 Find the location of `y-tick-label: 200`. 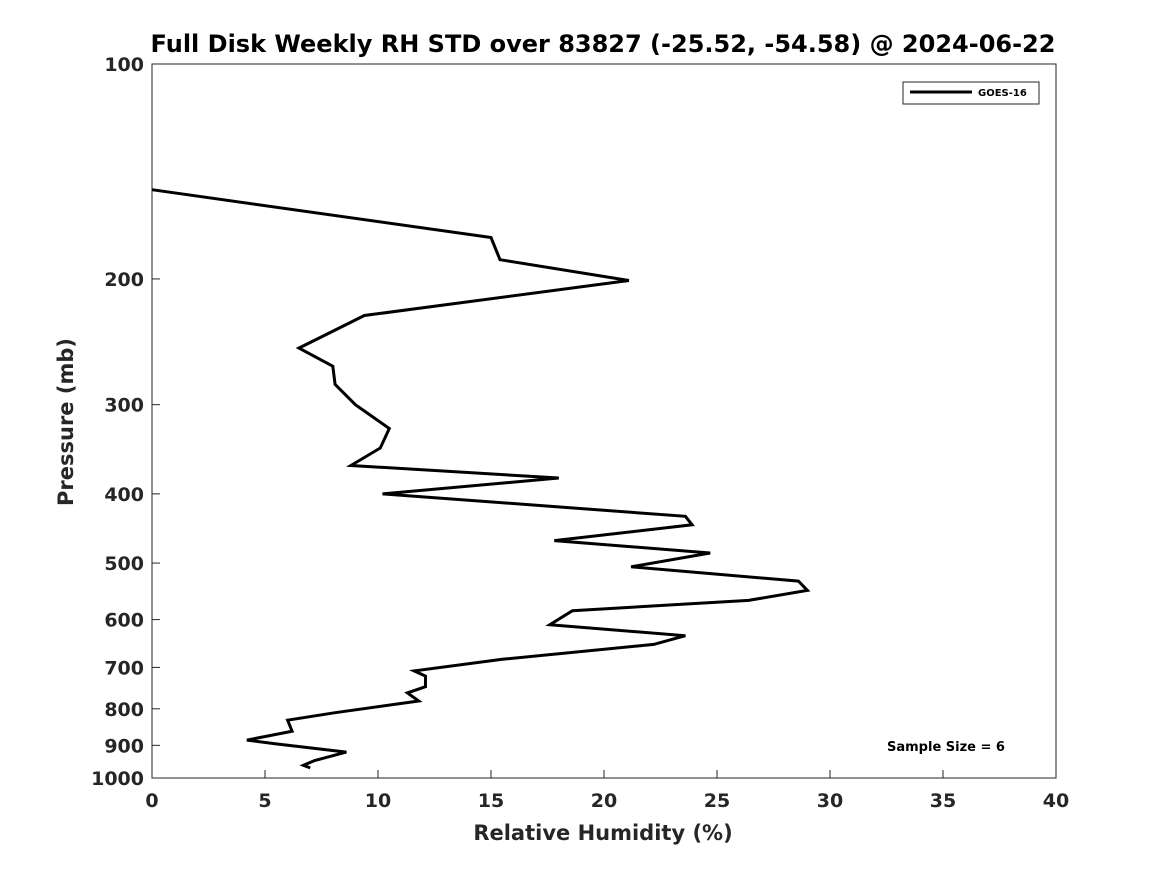

y-tick-label: 200 is located at coordinates (124, 280).